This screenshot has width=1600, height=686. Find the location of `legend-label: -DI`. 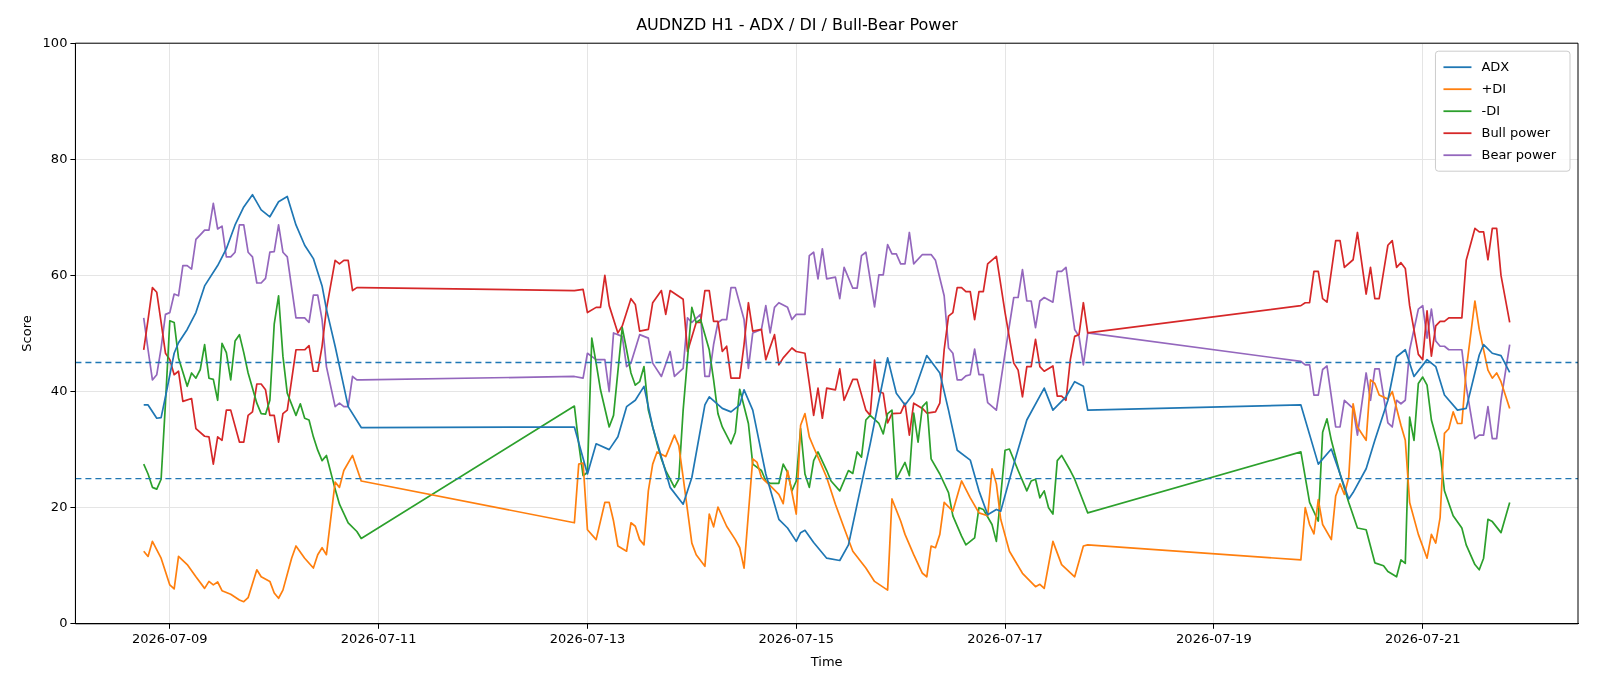

legend-label: -DI is located at coordinates (1491, 110).